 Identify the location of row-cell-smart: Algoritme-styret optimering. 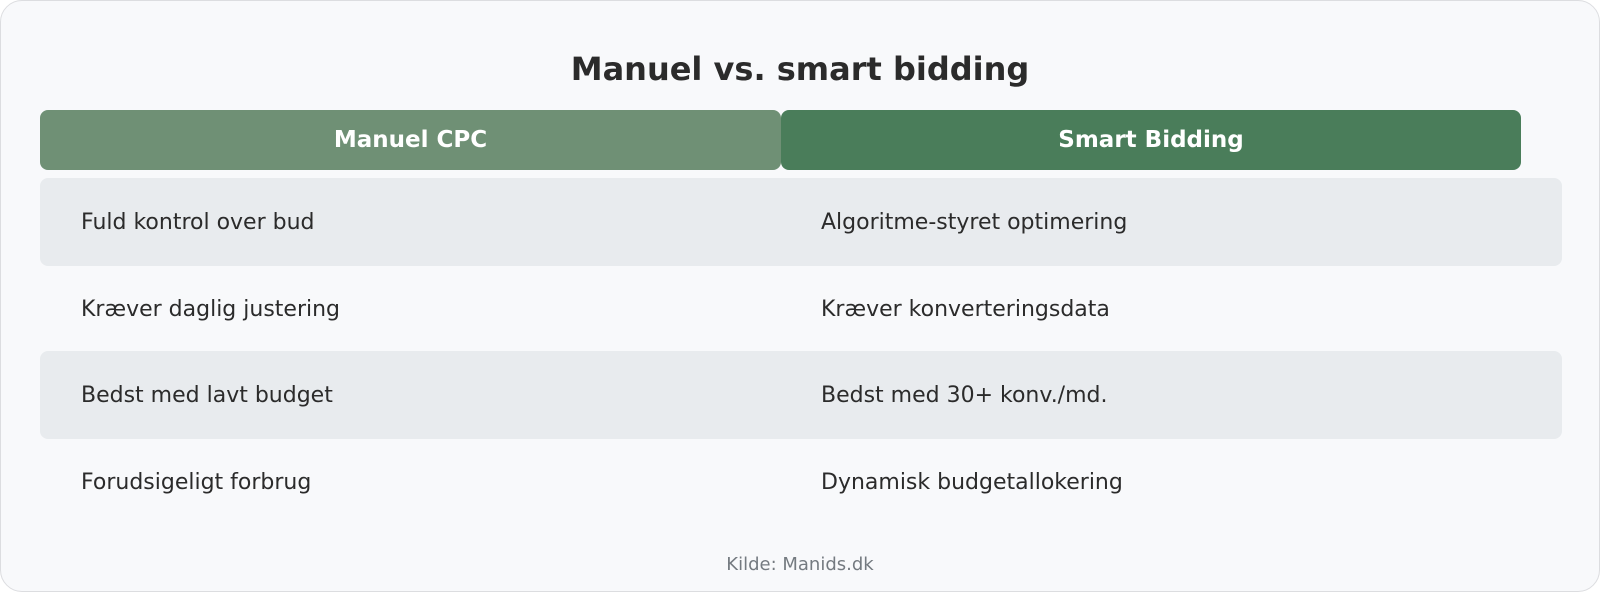
(974, 222).